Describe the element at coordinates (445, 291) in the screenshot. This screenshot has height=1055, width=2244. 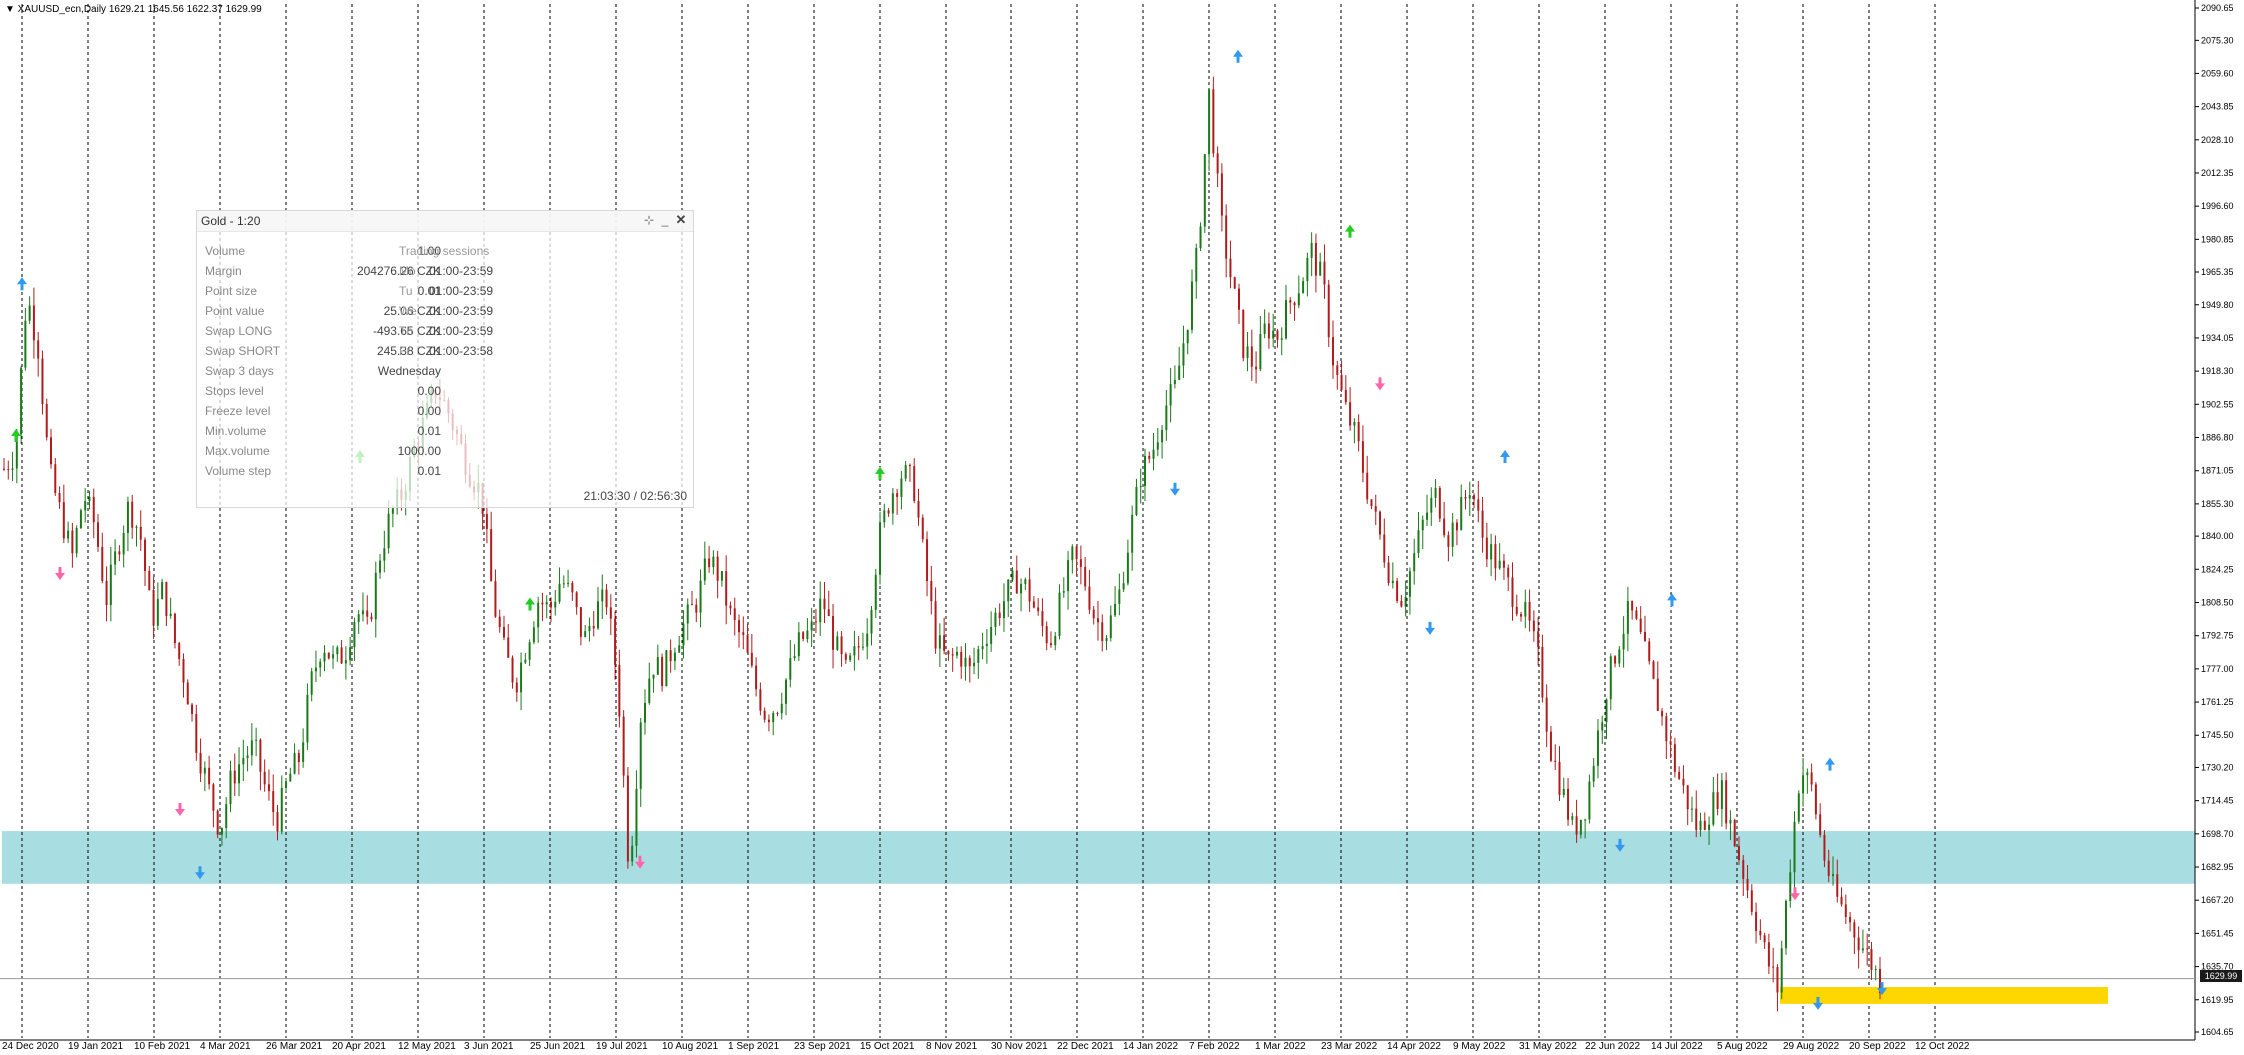
I see `spec-row: Point size 0.01` at that location.